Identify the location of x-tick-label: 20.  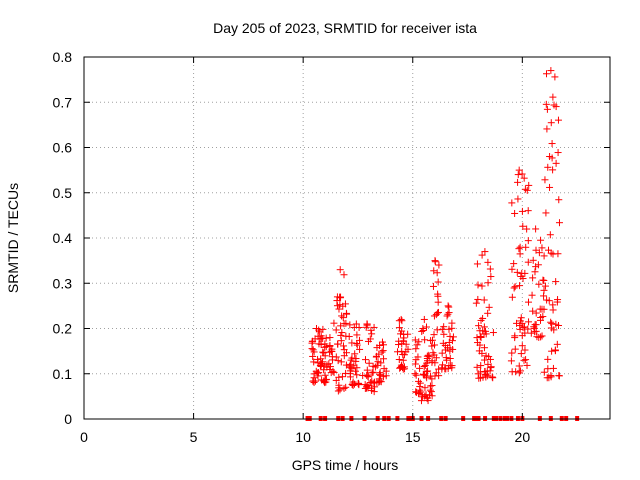
(523, 437).